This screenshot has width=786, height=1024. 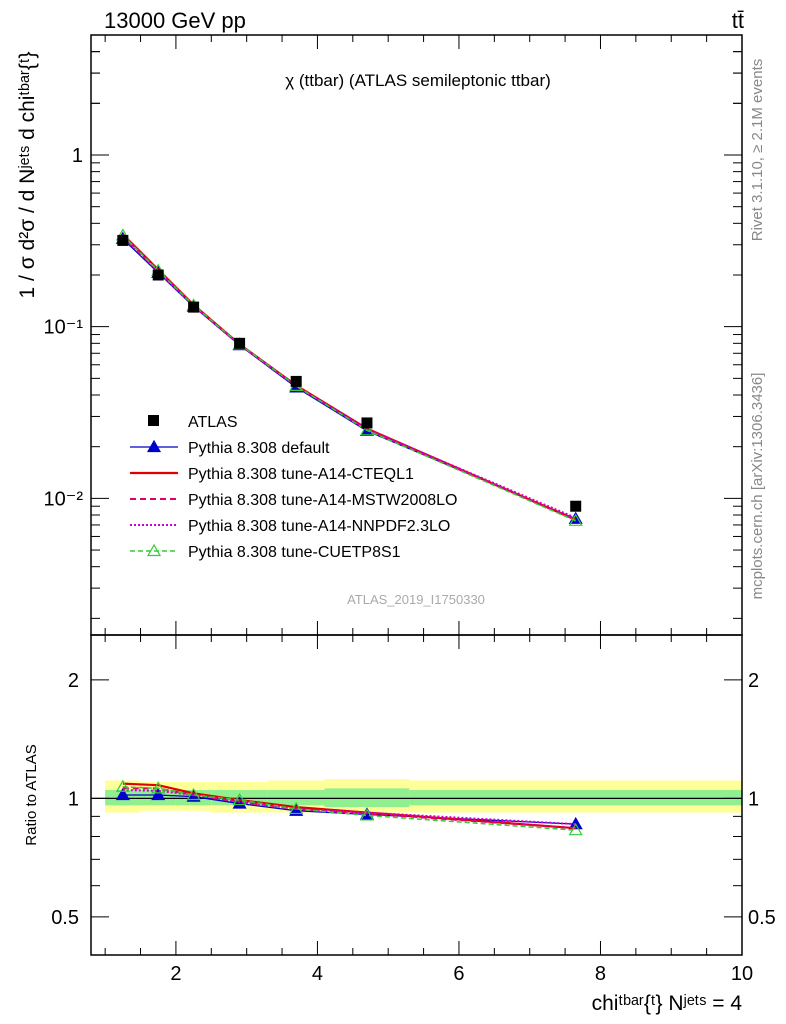 What do you see at coordinates (294, 552) in the screenshot?
I see `legend-label-cuetp8s1: Pythia 8.308 tune-CUETP8S1` at bounding box center [294, 552].